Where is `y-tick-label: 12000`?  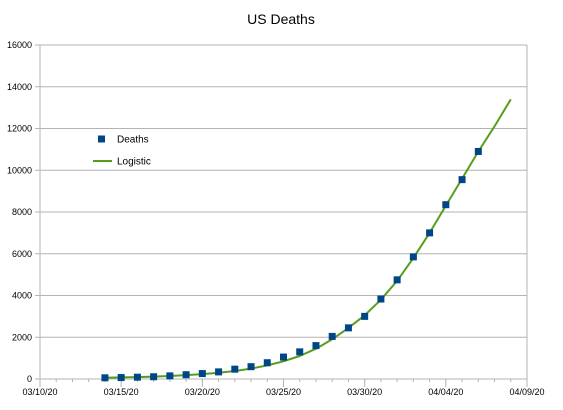 y-tick-label: 12000 is located at coordinates (19, 129).